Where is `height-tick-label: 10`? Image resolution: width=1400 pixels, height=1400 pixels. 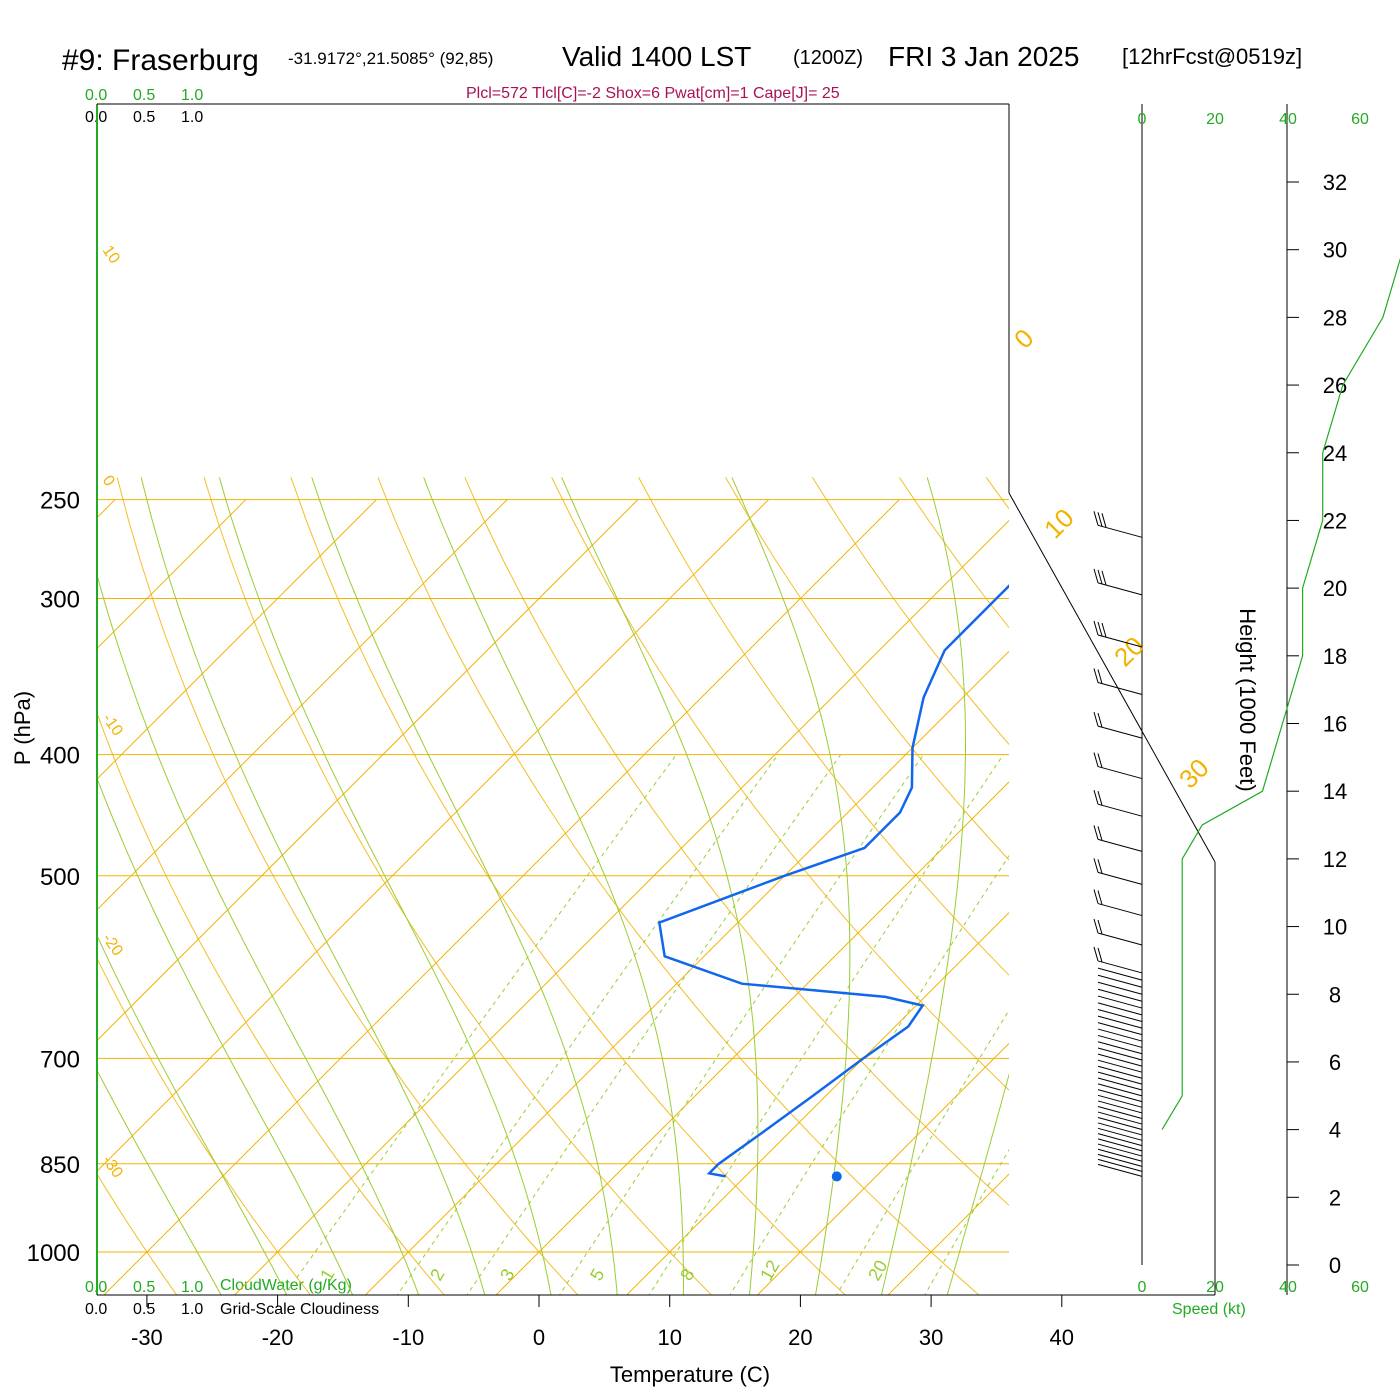 height-tick-label: 10 is located at coordinates (1335, 927).